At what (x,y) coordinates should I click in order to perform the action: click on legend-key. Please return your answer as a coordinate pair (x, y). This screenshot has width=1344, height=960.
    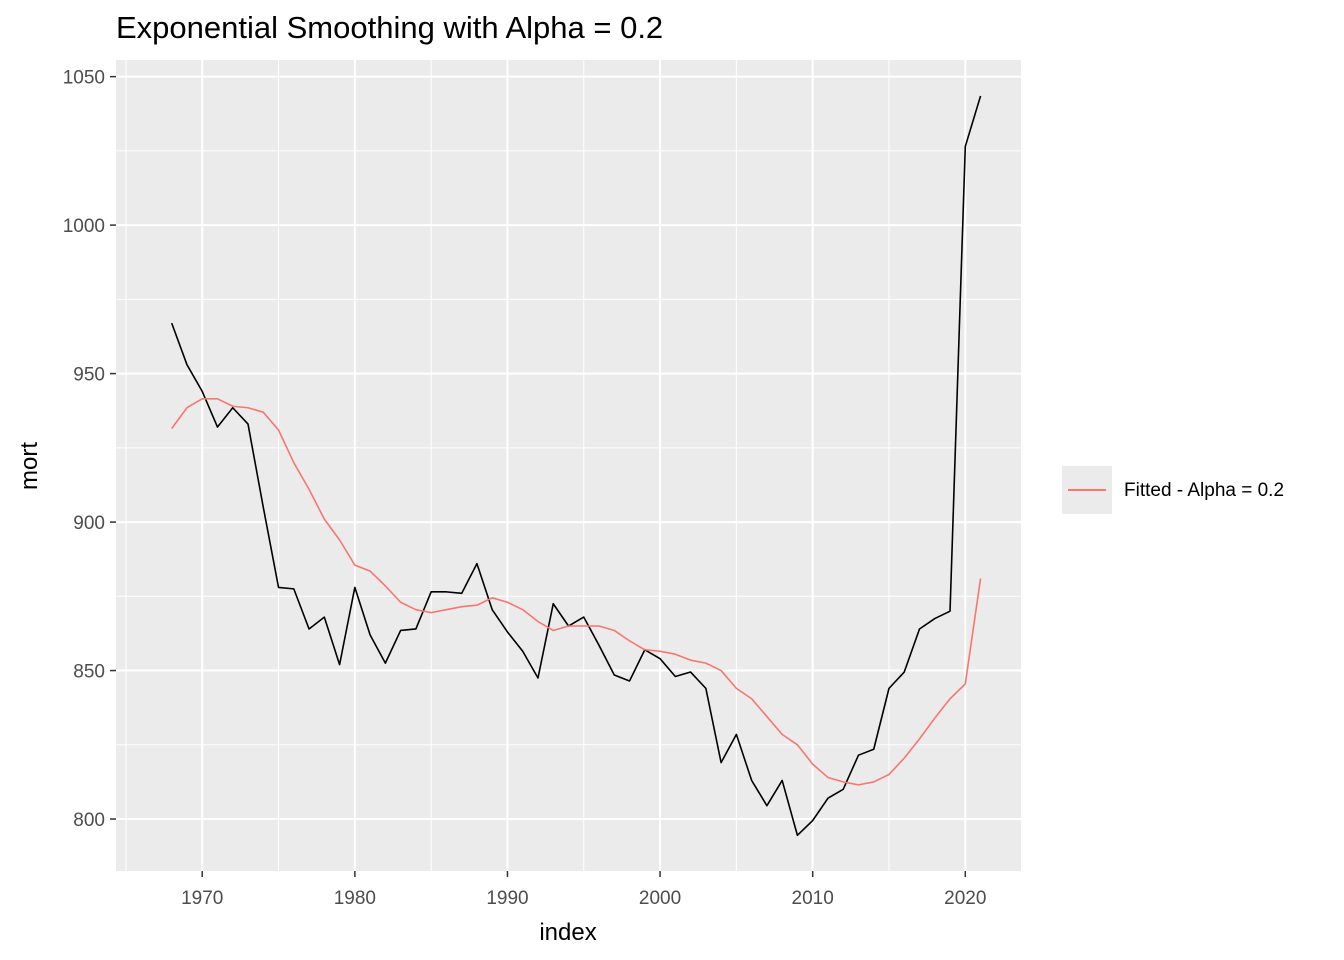
    Looking at the image, I should click on (1087, 490).